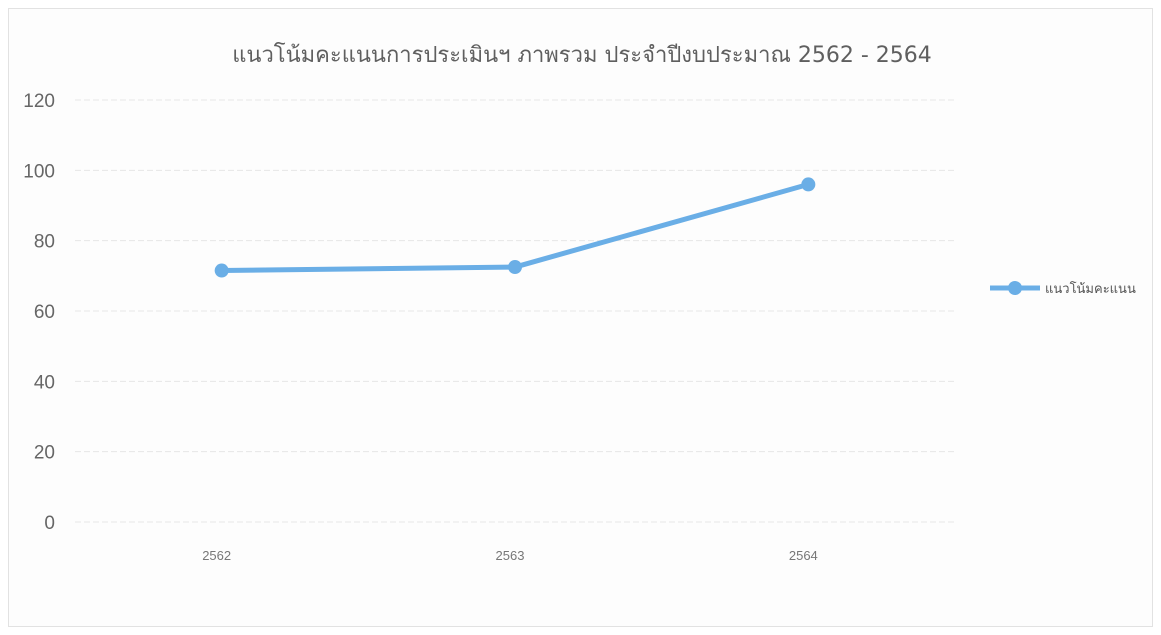  Describe the element at coordinates (39, 171) in the screenshot. I see `y-tick-label: 100` at that location.